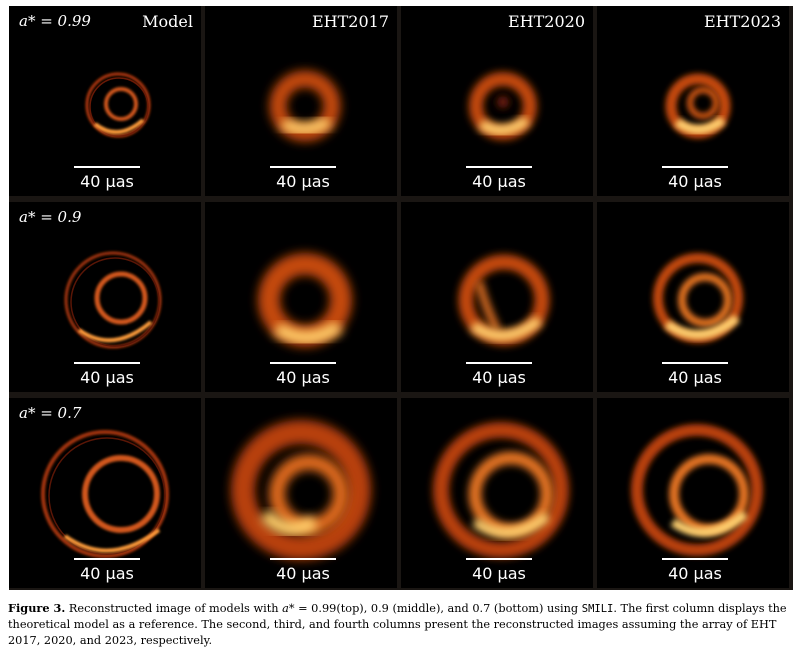  Describe the element at coordinates (167, 21) in the screenshot. I see `column-title: Model` at that location.